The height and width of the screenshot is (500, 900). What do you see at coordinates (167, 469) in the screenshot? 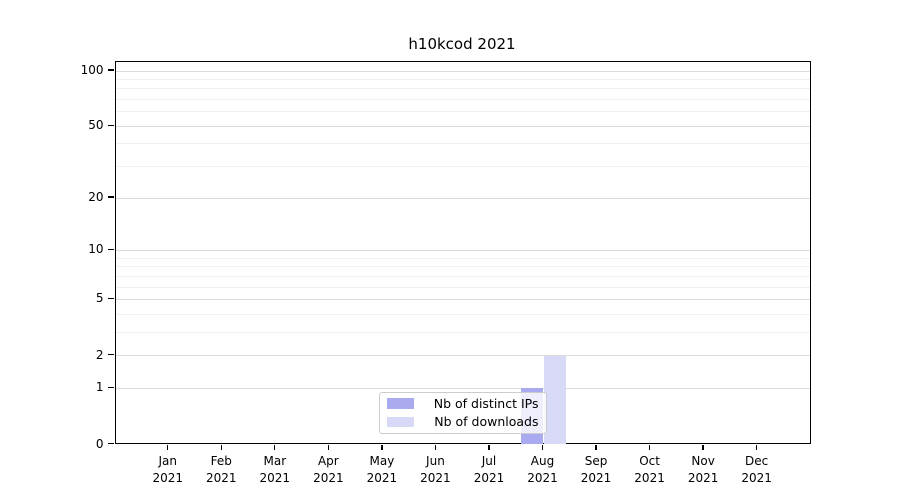
I see `x-tick-label: Jan 2021` at bounding box center [167, 469].